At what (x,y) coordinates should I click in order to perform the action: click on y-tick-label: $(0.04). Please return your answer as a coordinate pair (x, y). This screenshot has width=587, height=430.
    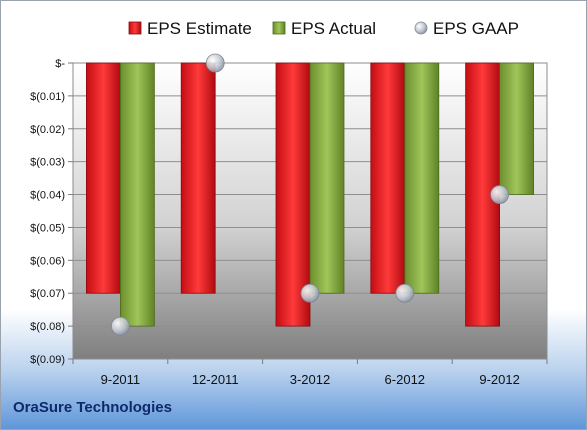
    Looking at the image, I should click on (47, 196).